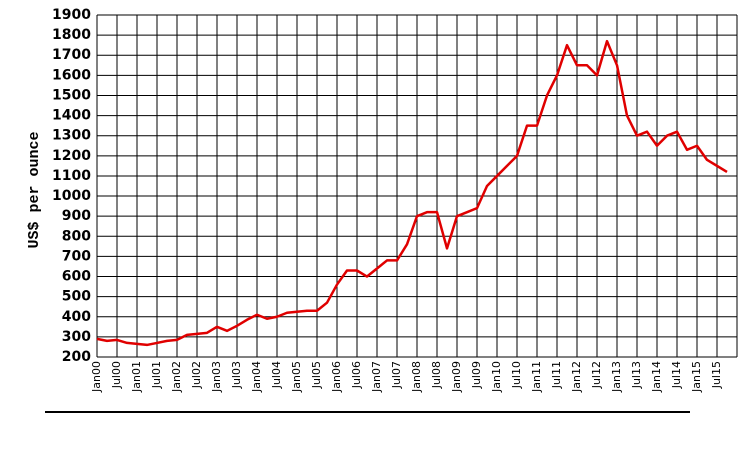  Describe the element at coordinates (716, 375) in the screenshot. I see `x-tick-label: Jul15` at that location.